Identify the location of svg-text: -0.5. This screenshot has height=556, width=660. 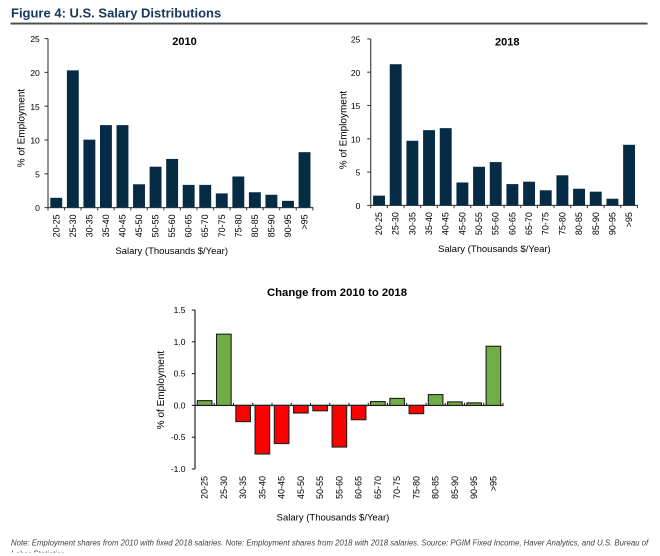
(178, 437).